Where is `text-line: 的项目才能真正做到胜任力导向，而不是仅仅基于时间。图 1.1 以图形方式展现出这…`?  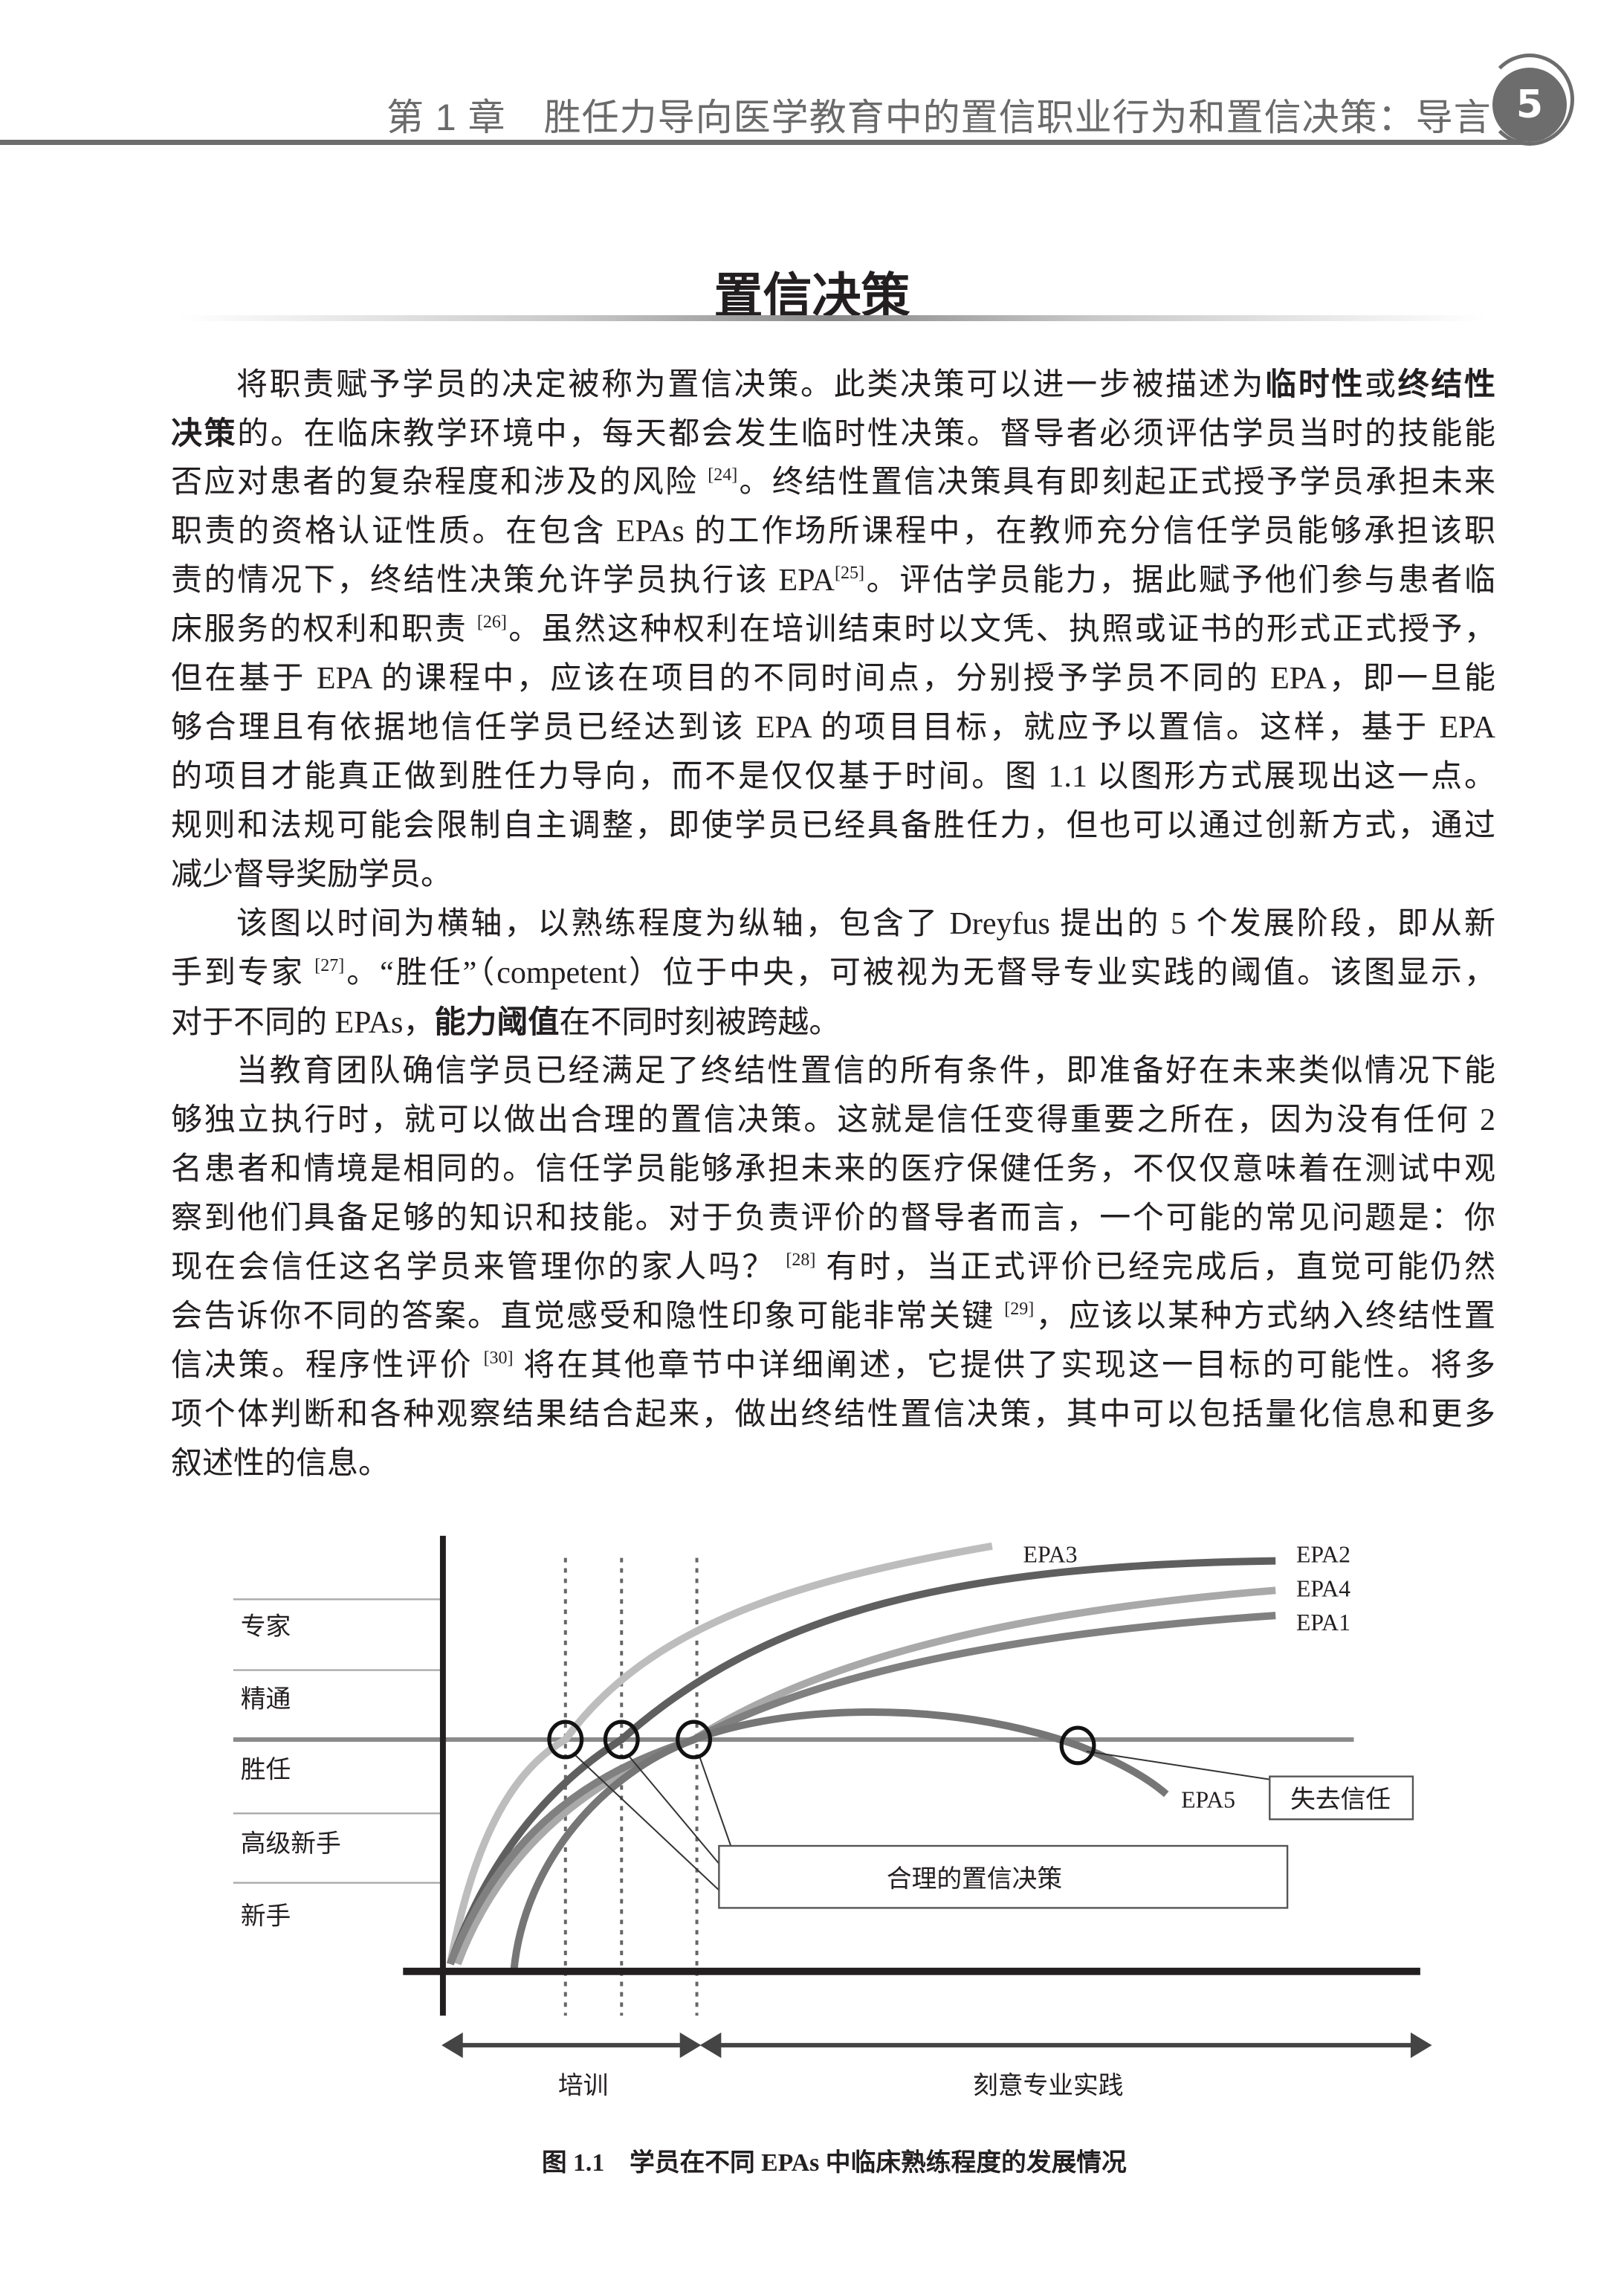 text-line: 的项目才能真正做到胜任力导向，而不是仅仅基于时间。图 1.1 以图形方式展现出这… is located at coordinates (833, 776).